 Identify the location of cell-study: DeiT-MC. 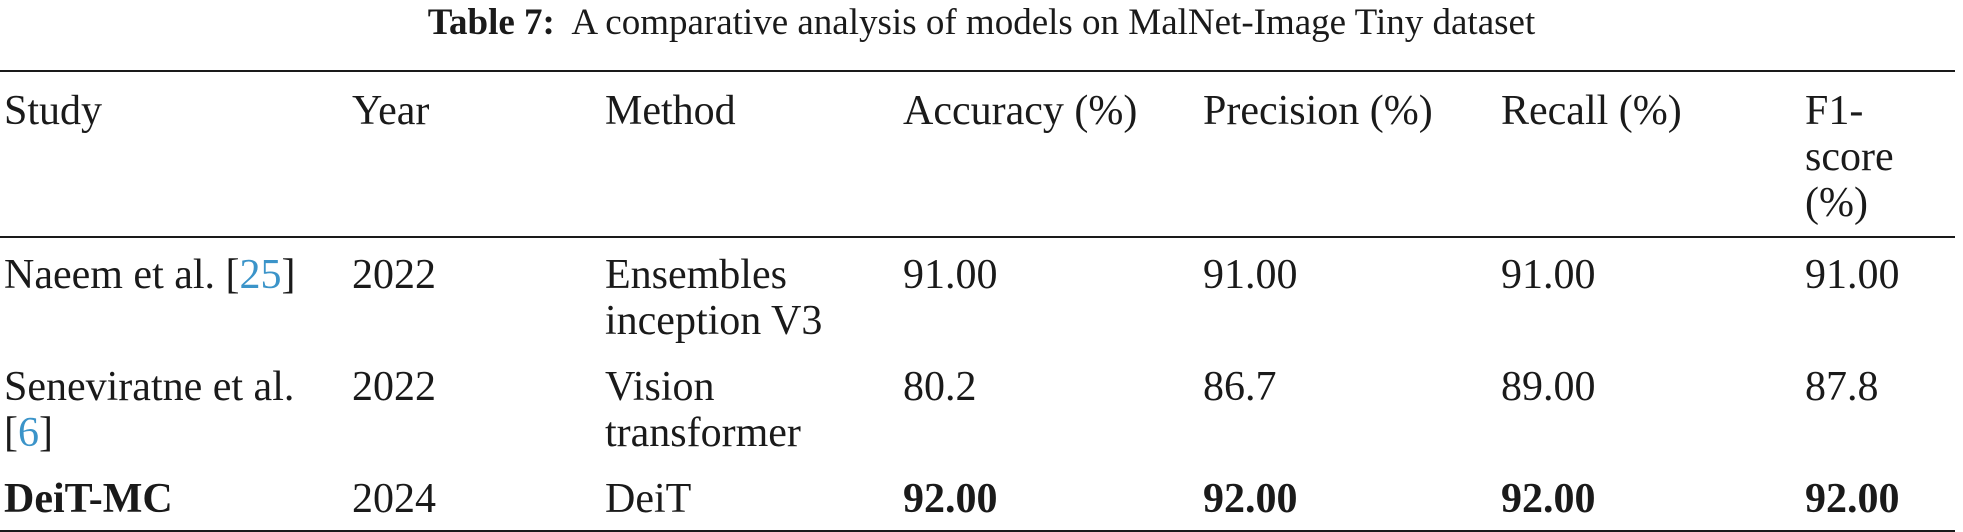
(174, 497).